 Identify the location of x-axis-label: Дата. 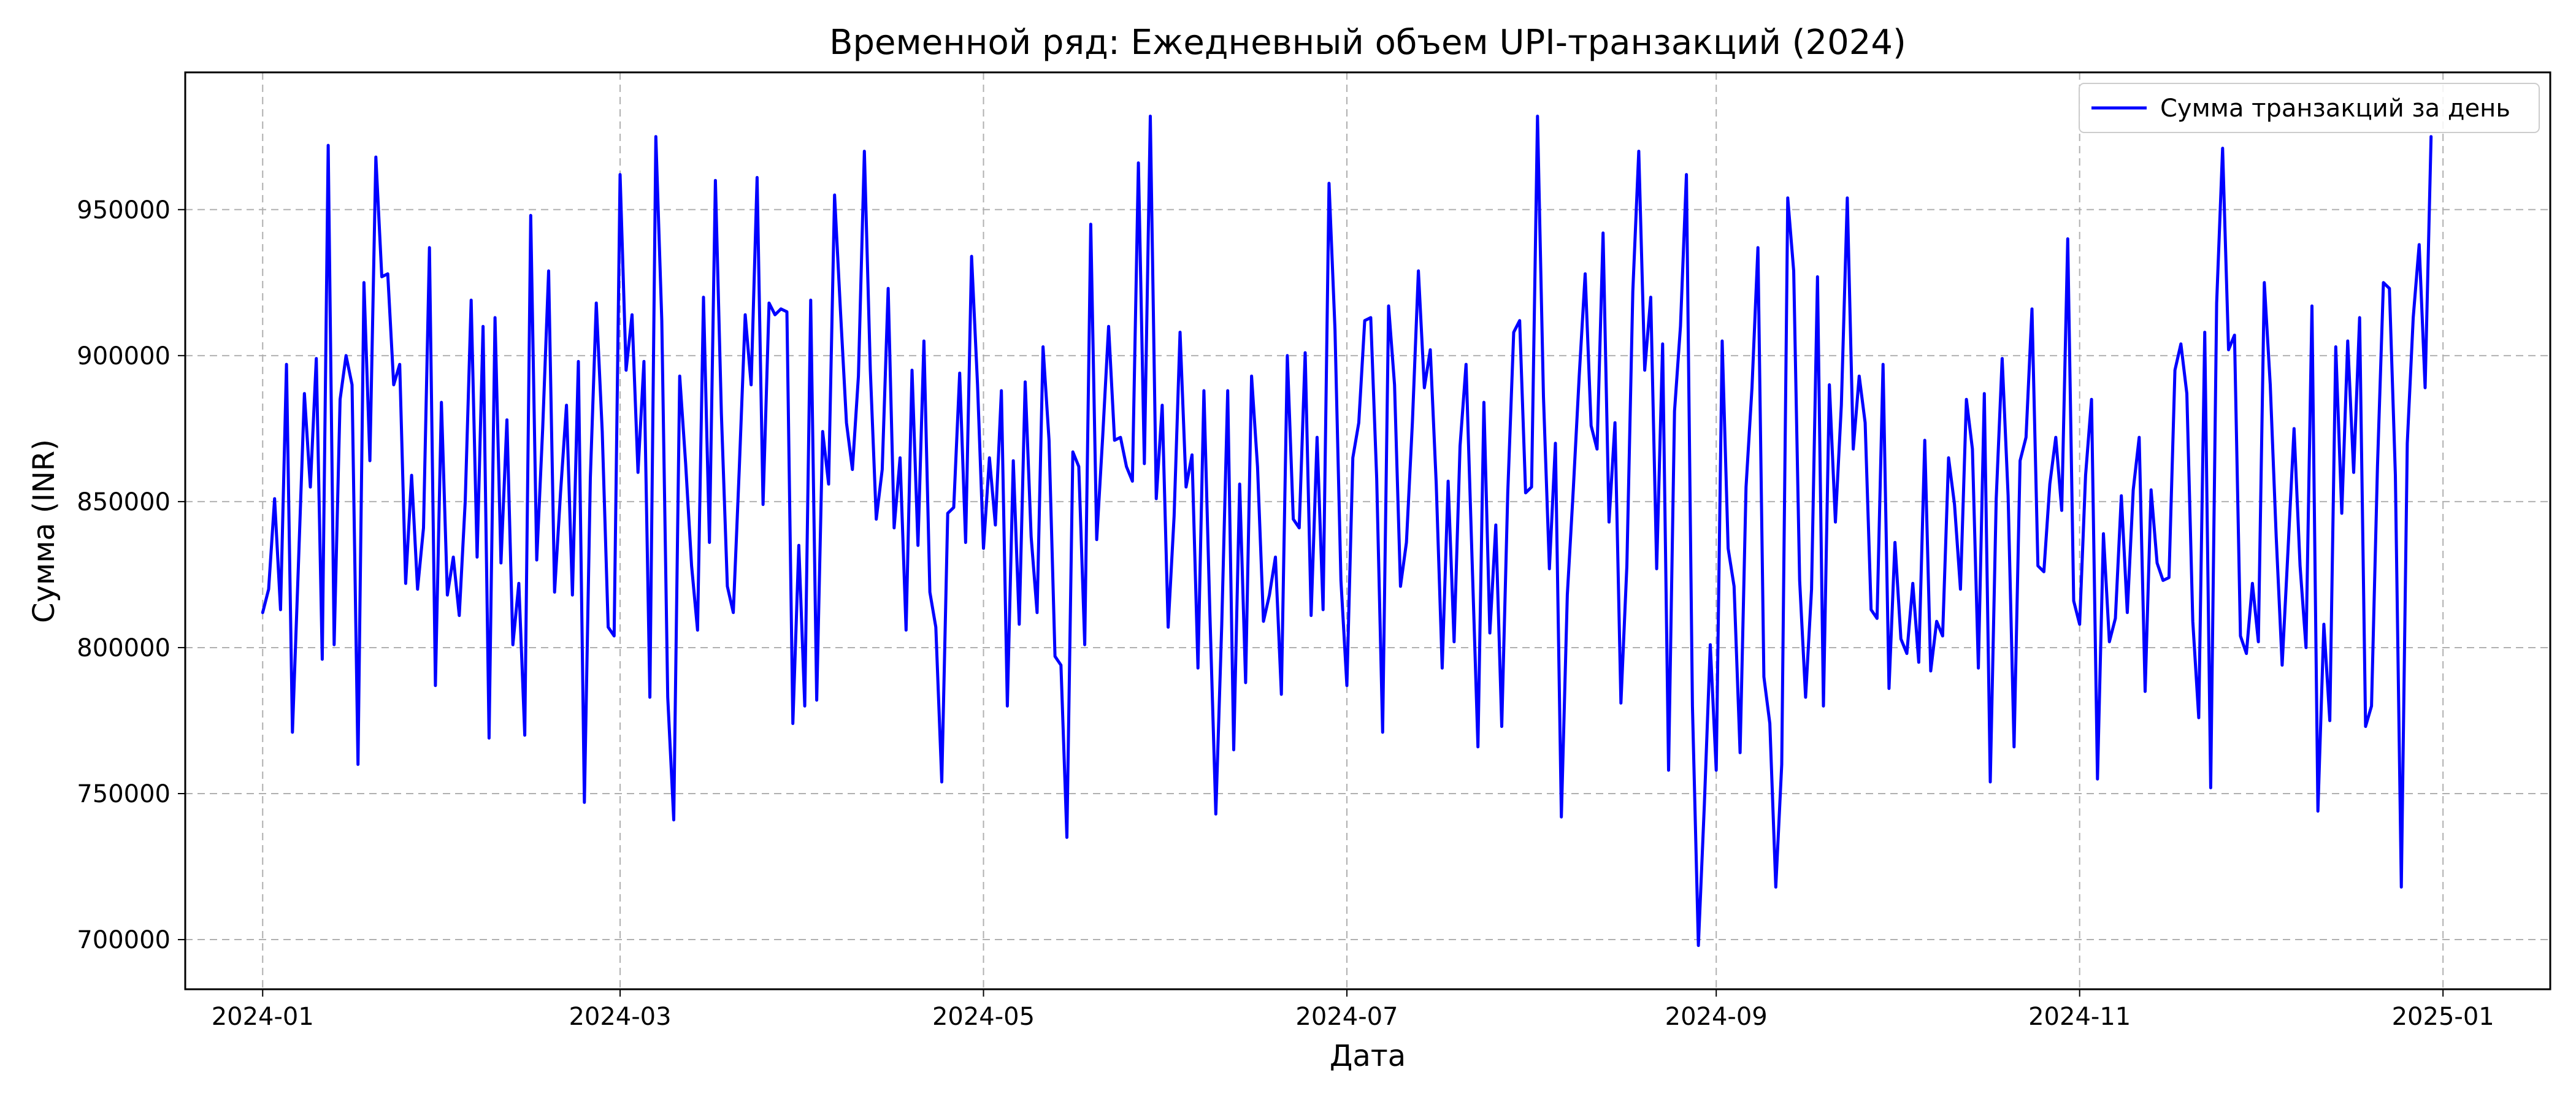
(1368, 1056).